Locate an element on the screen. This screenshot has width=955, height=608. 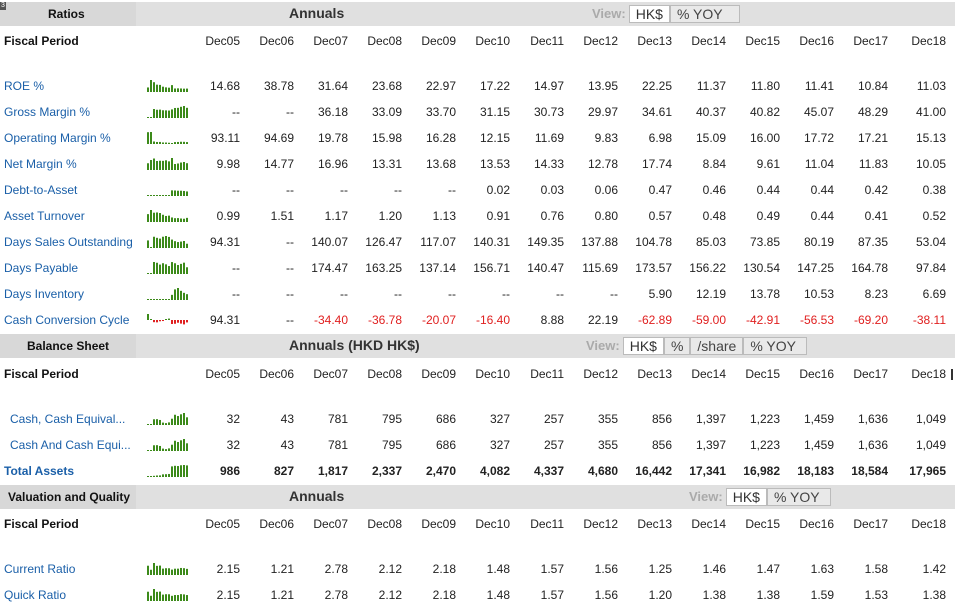
valuation-view-hkd-button: HK$ is located at coordinates (746, 497).